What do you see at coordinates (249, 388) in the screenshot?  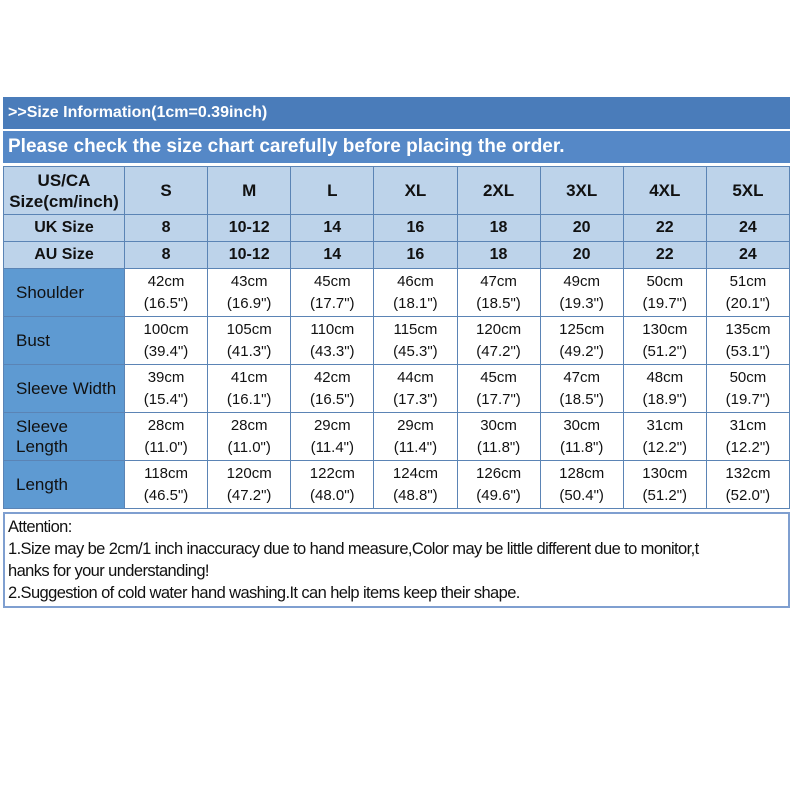 I see `measurement-cell: 41cm (16.1")` at bounding box center [249, 388].